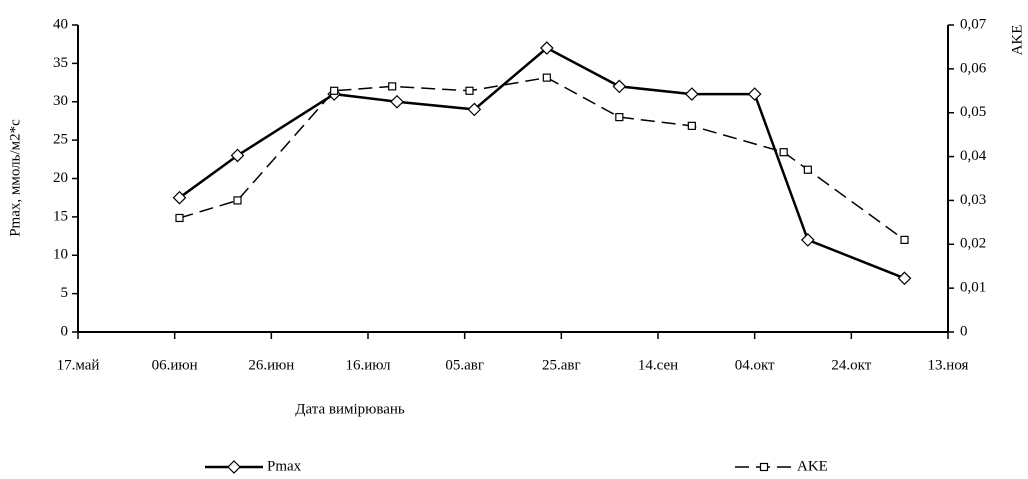  I want to click on x-tick-label: 16.июл, so click(368, 365).